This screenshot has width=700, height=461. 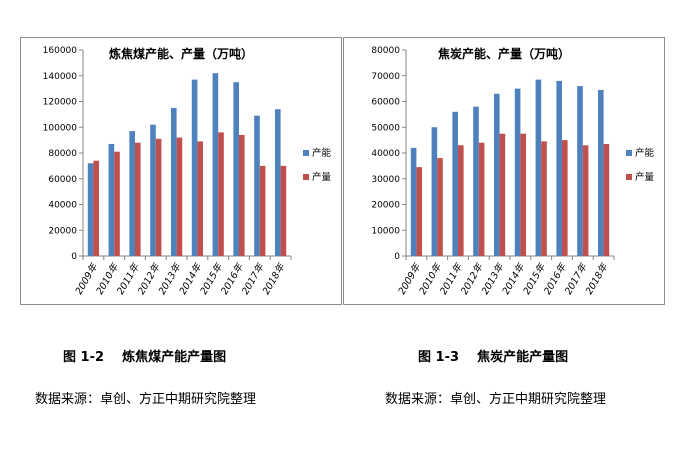 What do you see at coordinates (181, 53) in the screenshot?
I see `chart-title: 炼焦煤产能、产量（万吨）` at bounding box center [181, 53].